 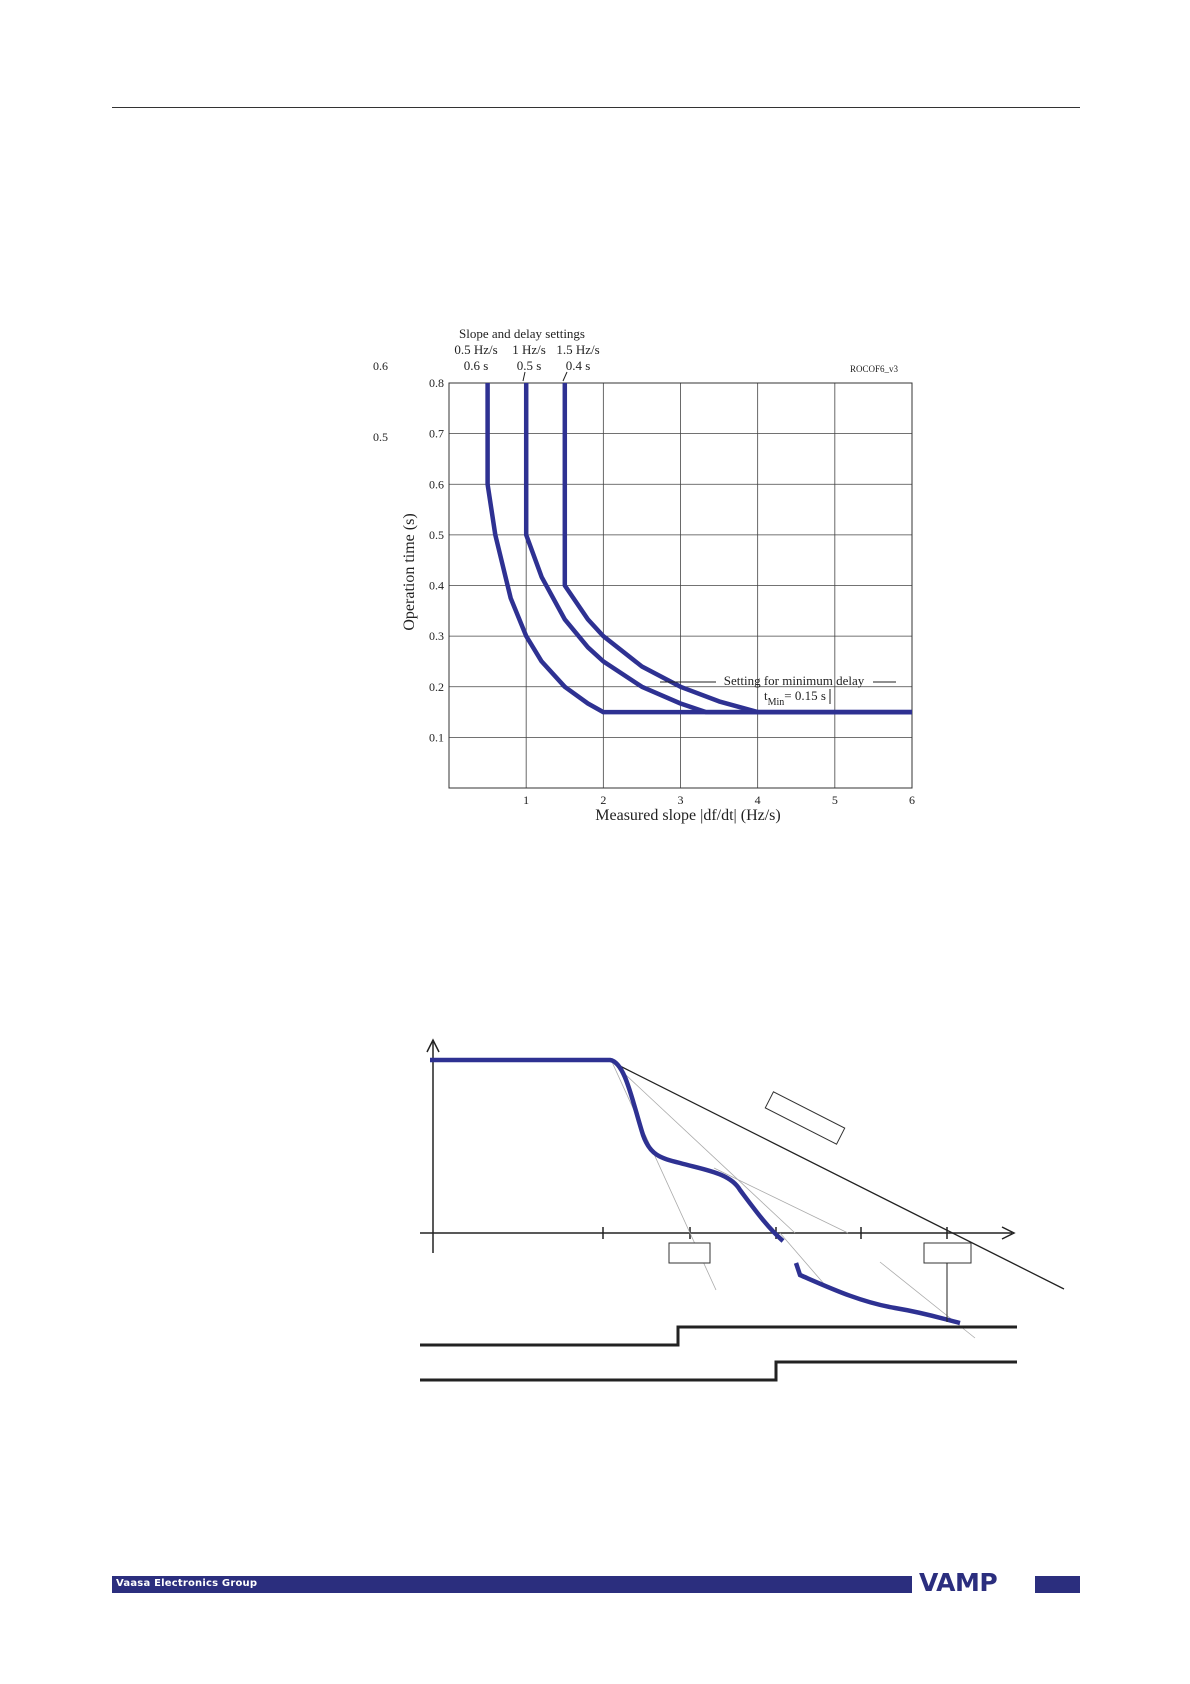 What do you see at coordinates (436, 687) in the screenshot?
I see `y-tick-label: 0.2` at bounding box center [436, 687].